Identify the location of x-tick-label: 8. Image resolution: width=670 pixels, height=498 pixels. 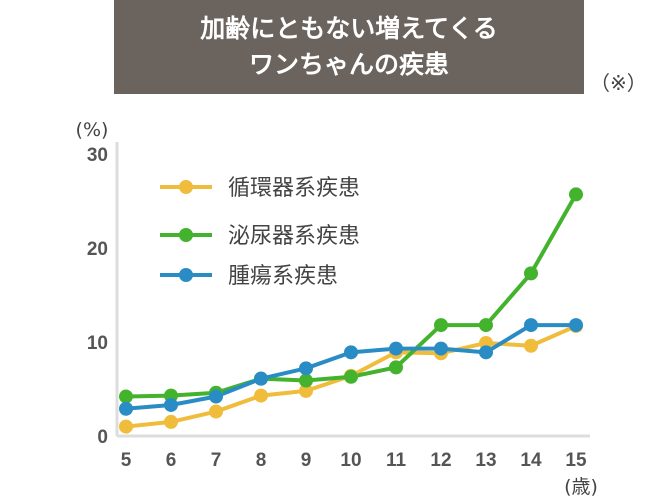
(261, 460).